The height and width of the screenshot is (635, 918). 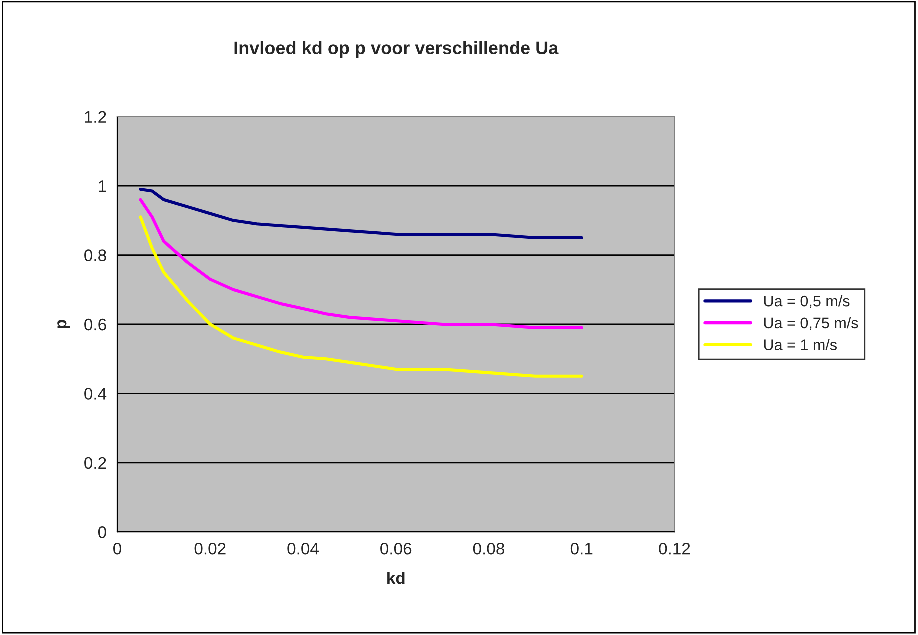 What do you see at coordinates (674, 548) in the screenshot?
I see `x-tick-label: 0.12` at bounding box center [674, 548].